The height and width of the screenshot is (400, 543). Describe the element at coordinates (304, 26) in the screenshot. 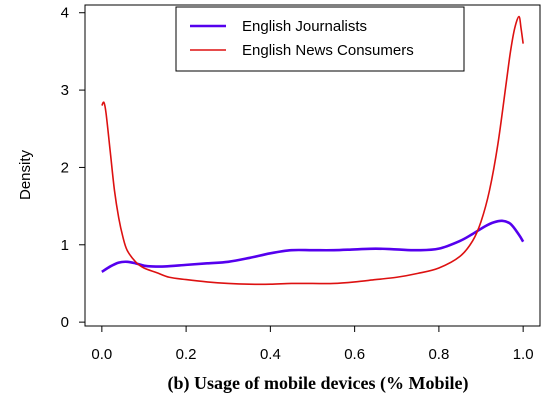

I see `legend-label: English Journalists` at that location.